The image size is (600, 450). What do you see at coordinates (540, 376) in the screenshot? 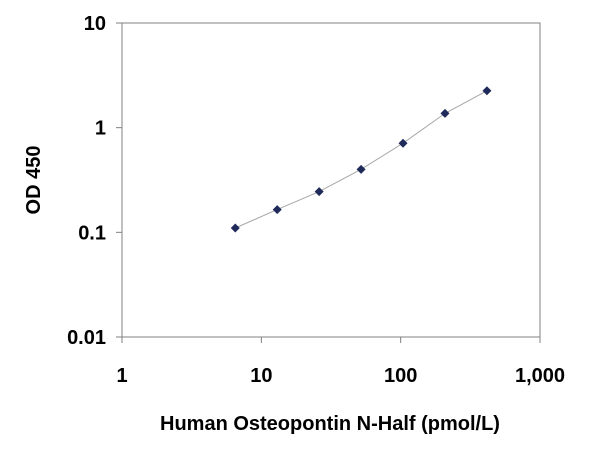
I see `x-tick-label: 1,000` at bounding box center [540, 376].